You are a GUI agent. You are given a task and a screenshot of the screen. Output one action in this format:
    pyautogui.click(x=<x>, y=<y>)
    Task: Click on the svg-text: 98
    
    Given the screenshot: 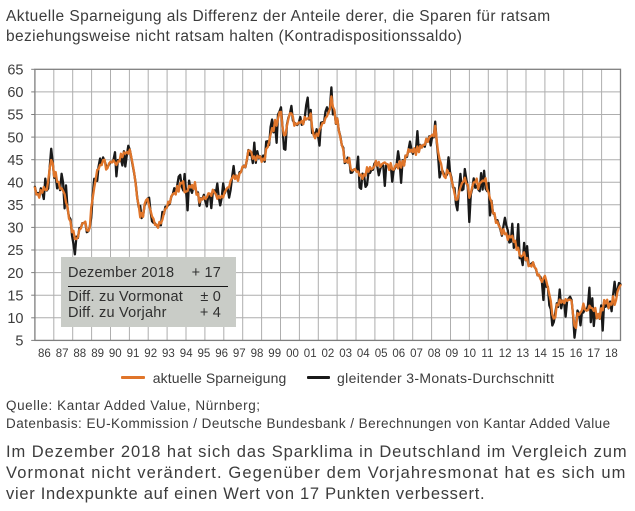 What is the action you would take?
    pyautogui.click(x=257, y=354)
    